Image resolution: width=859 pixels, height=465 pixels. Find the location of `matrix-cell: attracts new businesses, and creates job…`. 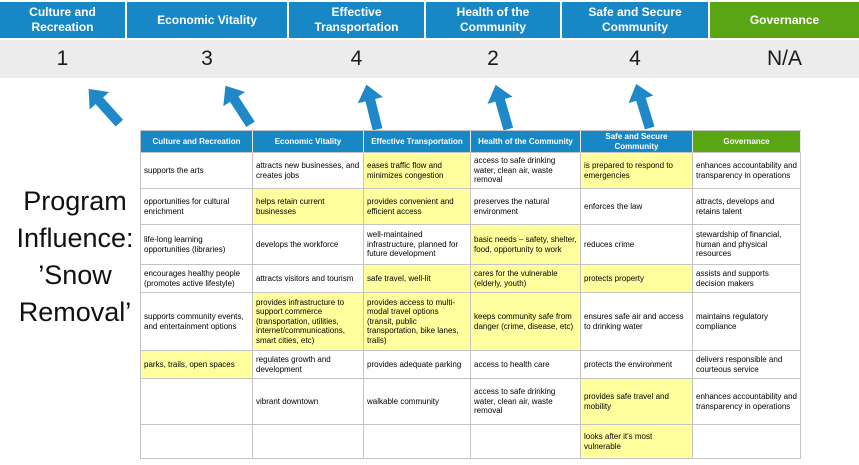

matrix-cell: attracts new businesses, and creates job… is located at coordinates (308, 171).